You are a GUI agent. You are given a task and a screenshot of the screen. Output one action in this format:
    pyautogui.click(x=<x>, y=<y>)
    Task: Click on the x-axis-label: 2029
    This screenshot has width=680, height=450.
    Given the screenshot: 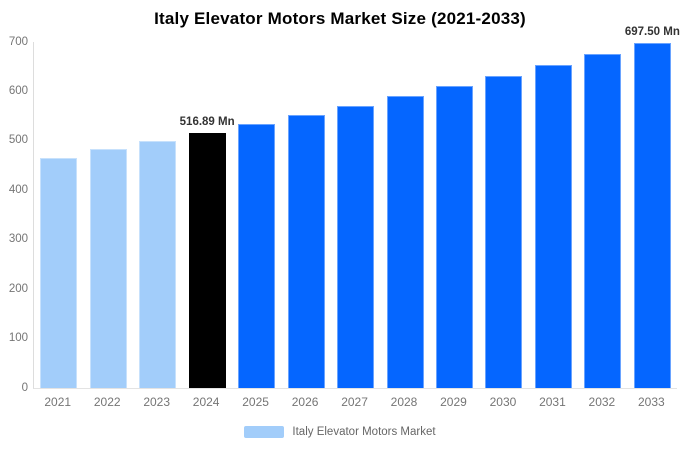 What is the action you would take?
    pyautogui.click(x=453, y=402)
    